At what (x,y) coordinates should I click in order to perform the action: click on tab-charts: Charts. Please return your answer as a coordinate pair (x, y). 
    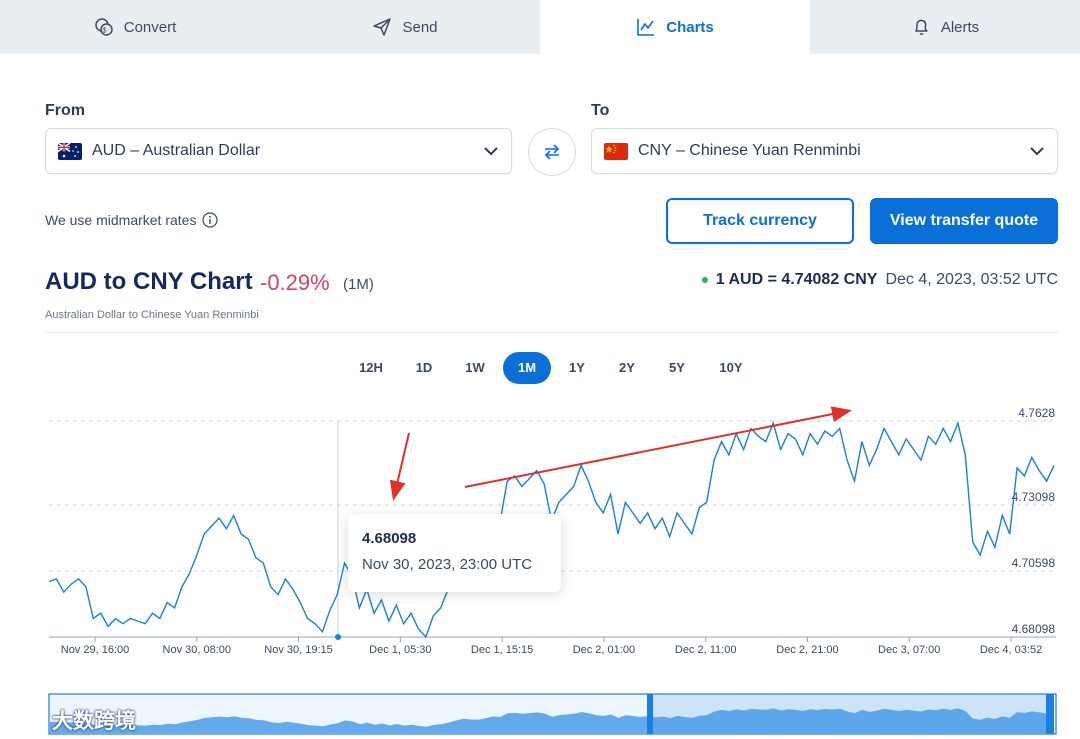
    Looking at the image, I should click on (675, 27).